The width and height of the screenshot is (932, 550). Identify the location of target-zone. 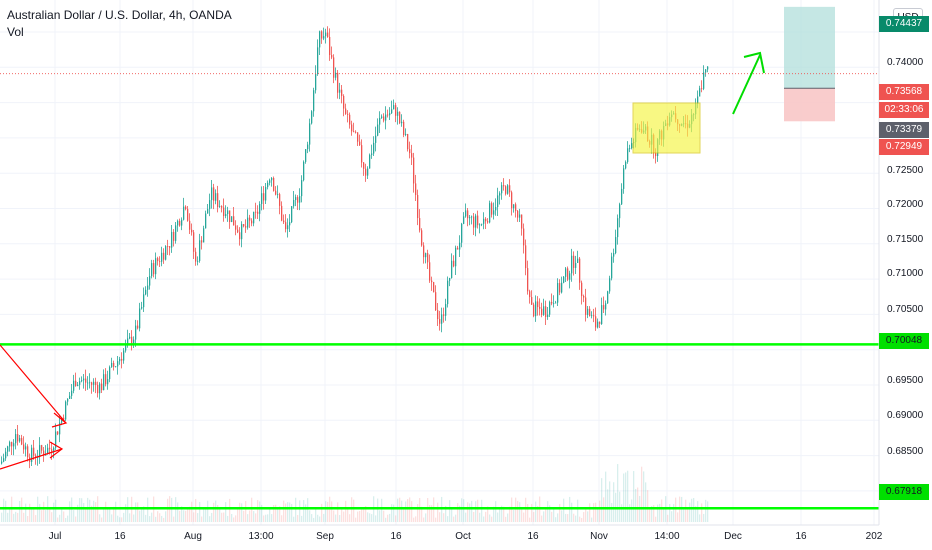
(809, 47).